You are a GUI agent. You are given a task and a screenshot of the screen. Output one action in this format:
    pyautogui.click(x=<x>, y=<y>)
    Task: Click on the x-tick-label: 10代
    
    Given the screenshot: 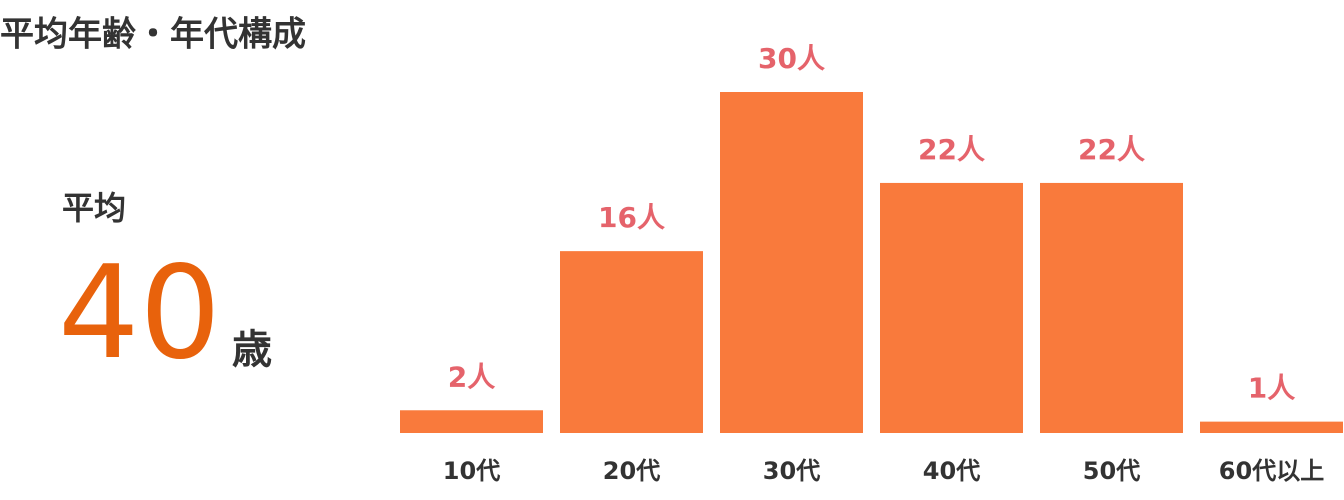 What is the action you would take?
    pyautogui.click(x=471, y=471)
    